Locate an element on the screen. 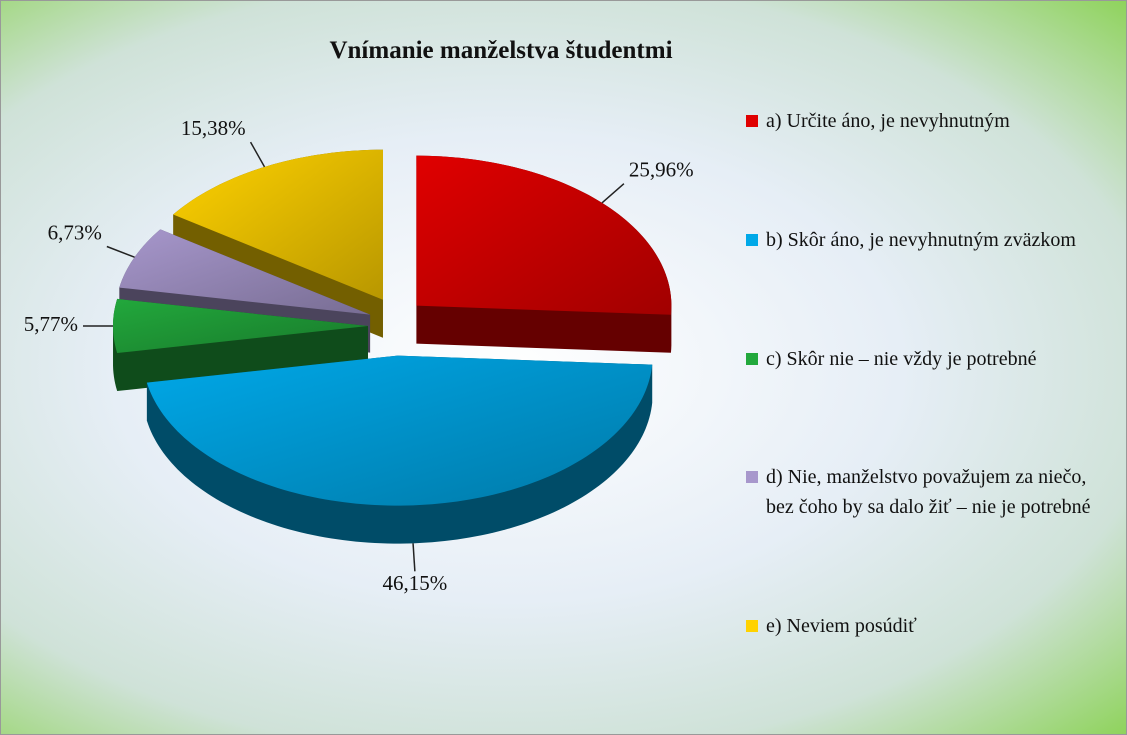  legend-item: b) Skôr áno, je nevyhnutným zväzkom is located at coordinates (931, 240).